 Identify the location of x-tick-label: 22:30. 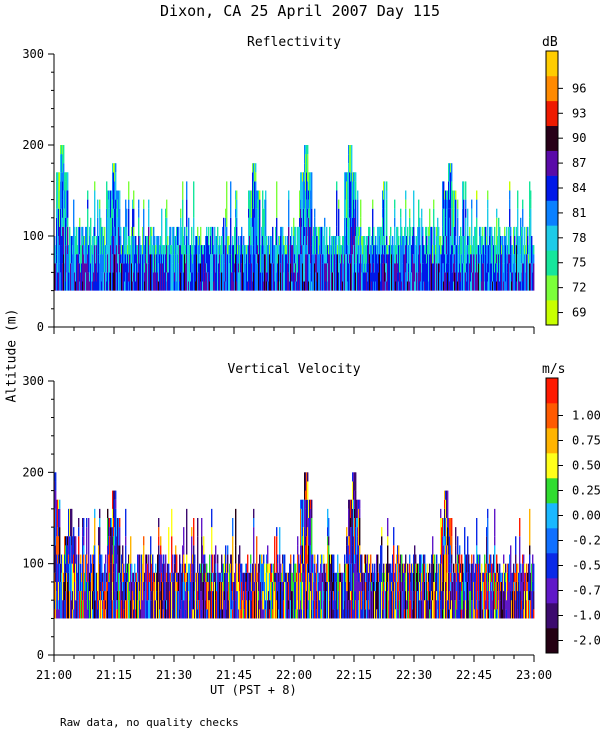
(414, 675).